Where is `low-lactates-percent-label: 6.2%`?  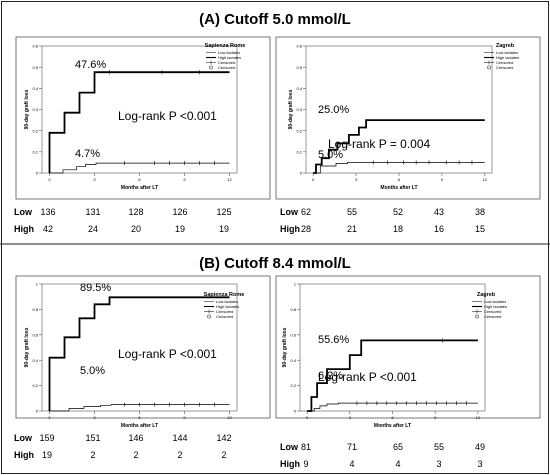 low-lactates-percent-label: 6.2% is located at coordinates (330, 376).